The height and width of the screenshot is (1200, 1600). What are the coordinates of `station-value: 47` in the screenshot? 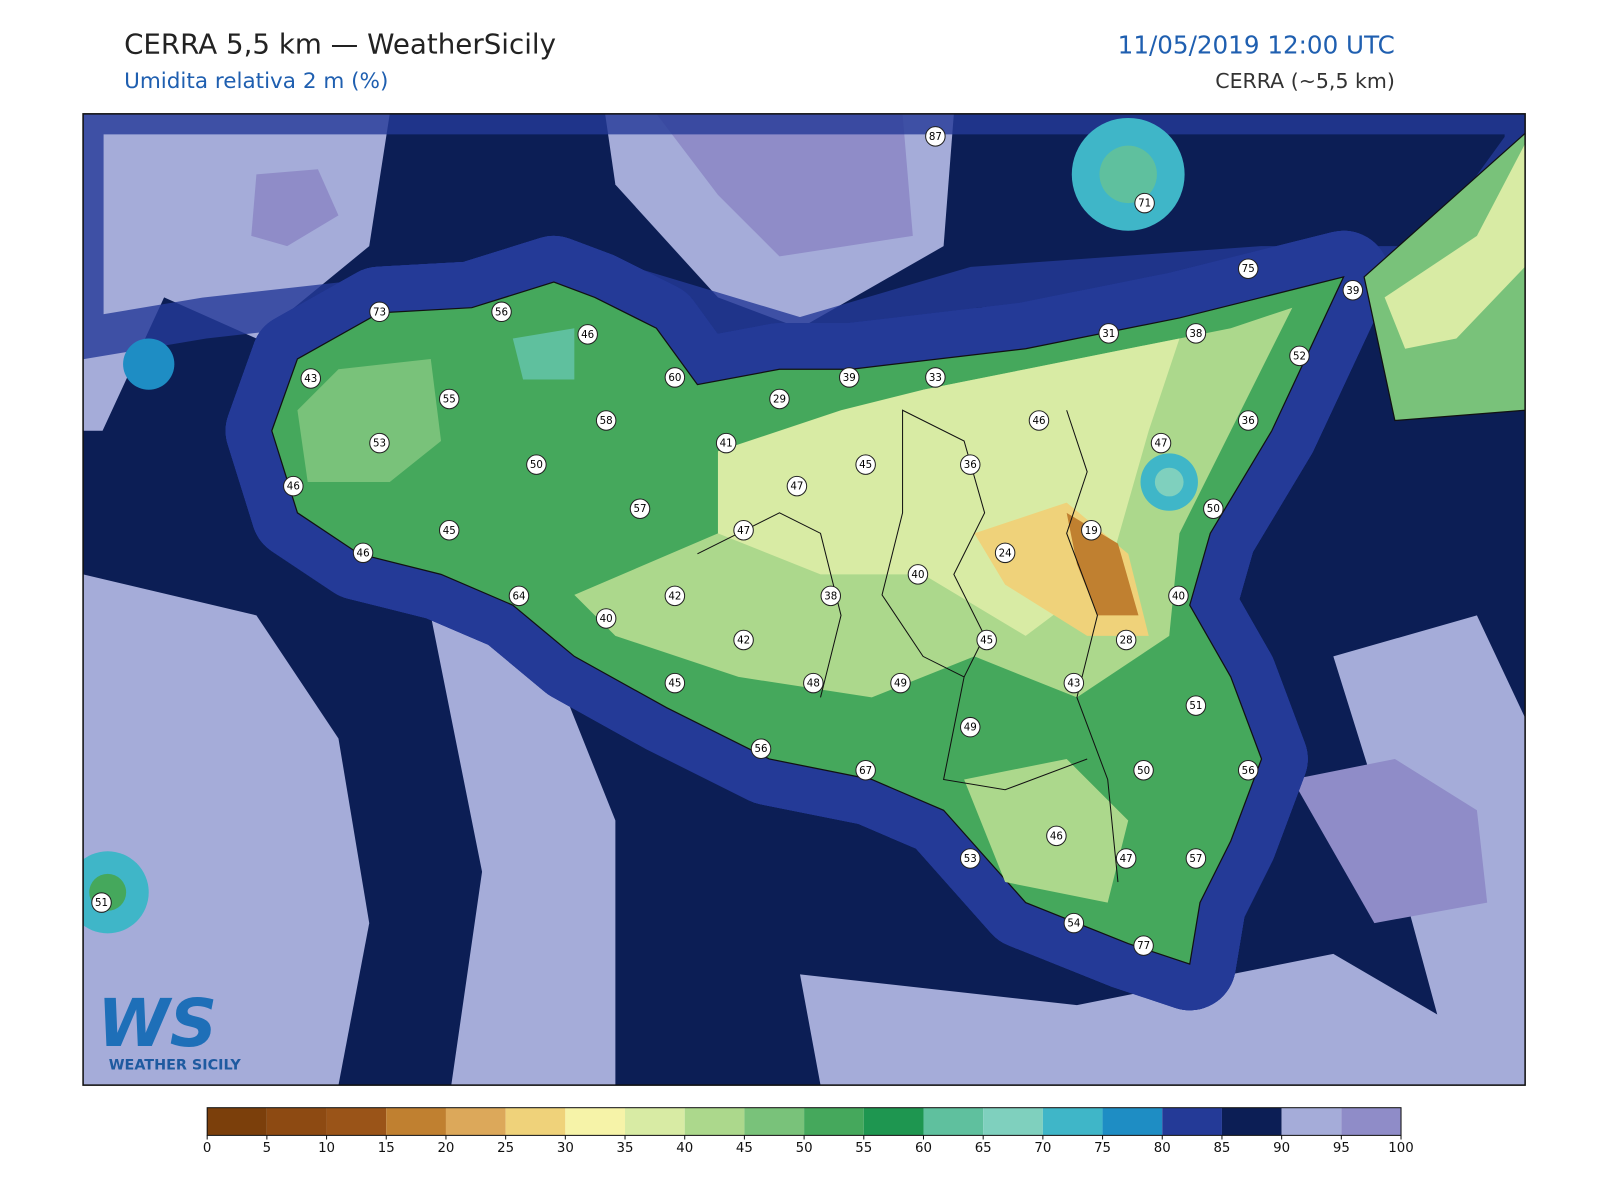 It's located at (1161, 444).